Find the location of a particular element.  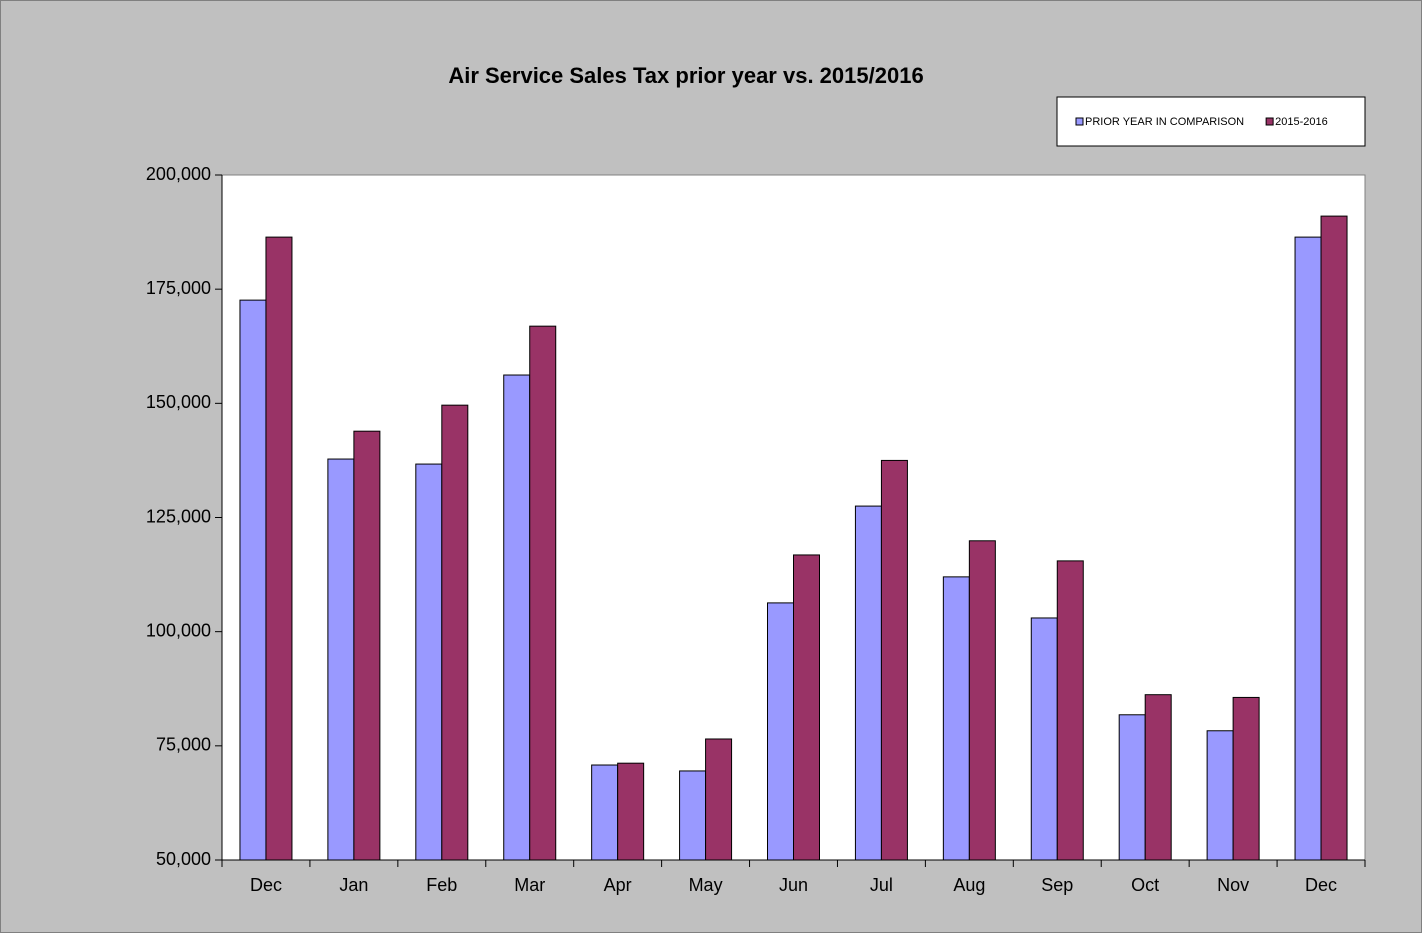

y-tick-label: 200,000 is located at coordinates (178, 174).